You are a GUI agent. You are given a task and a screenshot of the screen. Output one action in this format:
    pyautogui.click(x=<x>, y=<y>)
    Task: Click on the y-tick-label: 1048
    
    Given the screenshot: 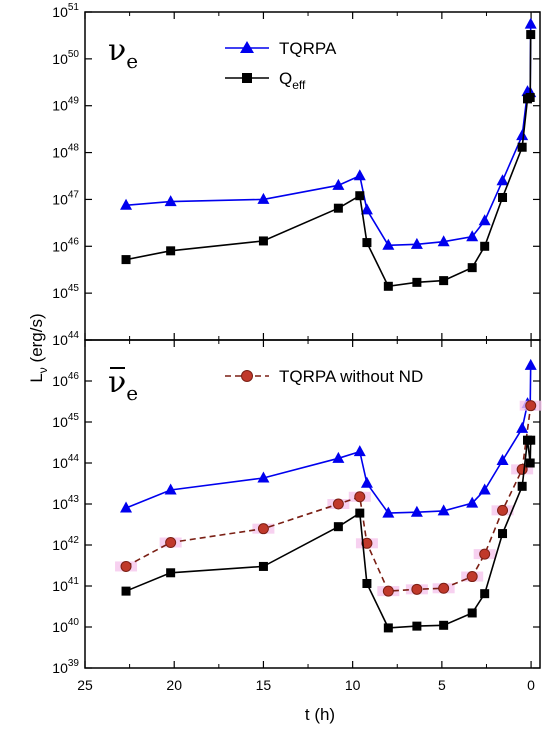 What is the action you would take?
    pyautogui.click(x=65, y=152)
    